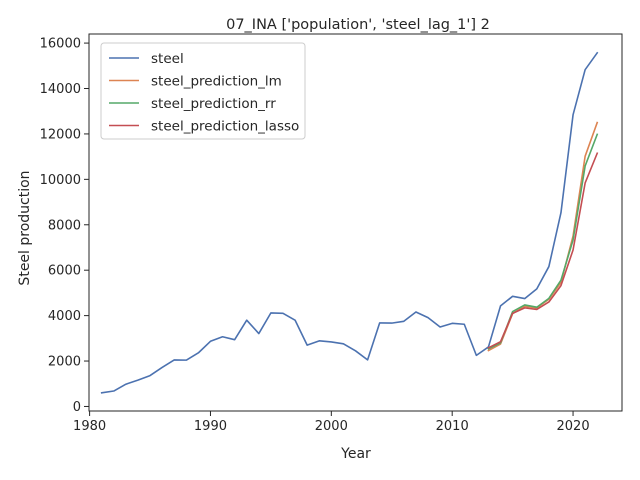  What do you see at coordinates (64, 271) in the screenshot?
I see `y-tick-label: 6000` at bounding box center [64, 271].